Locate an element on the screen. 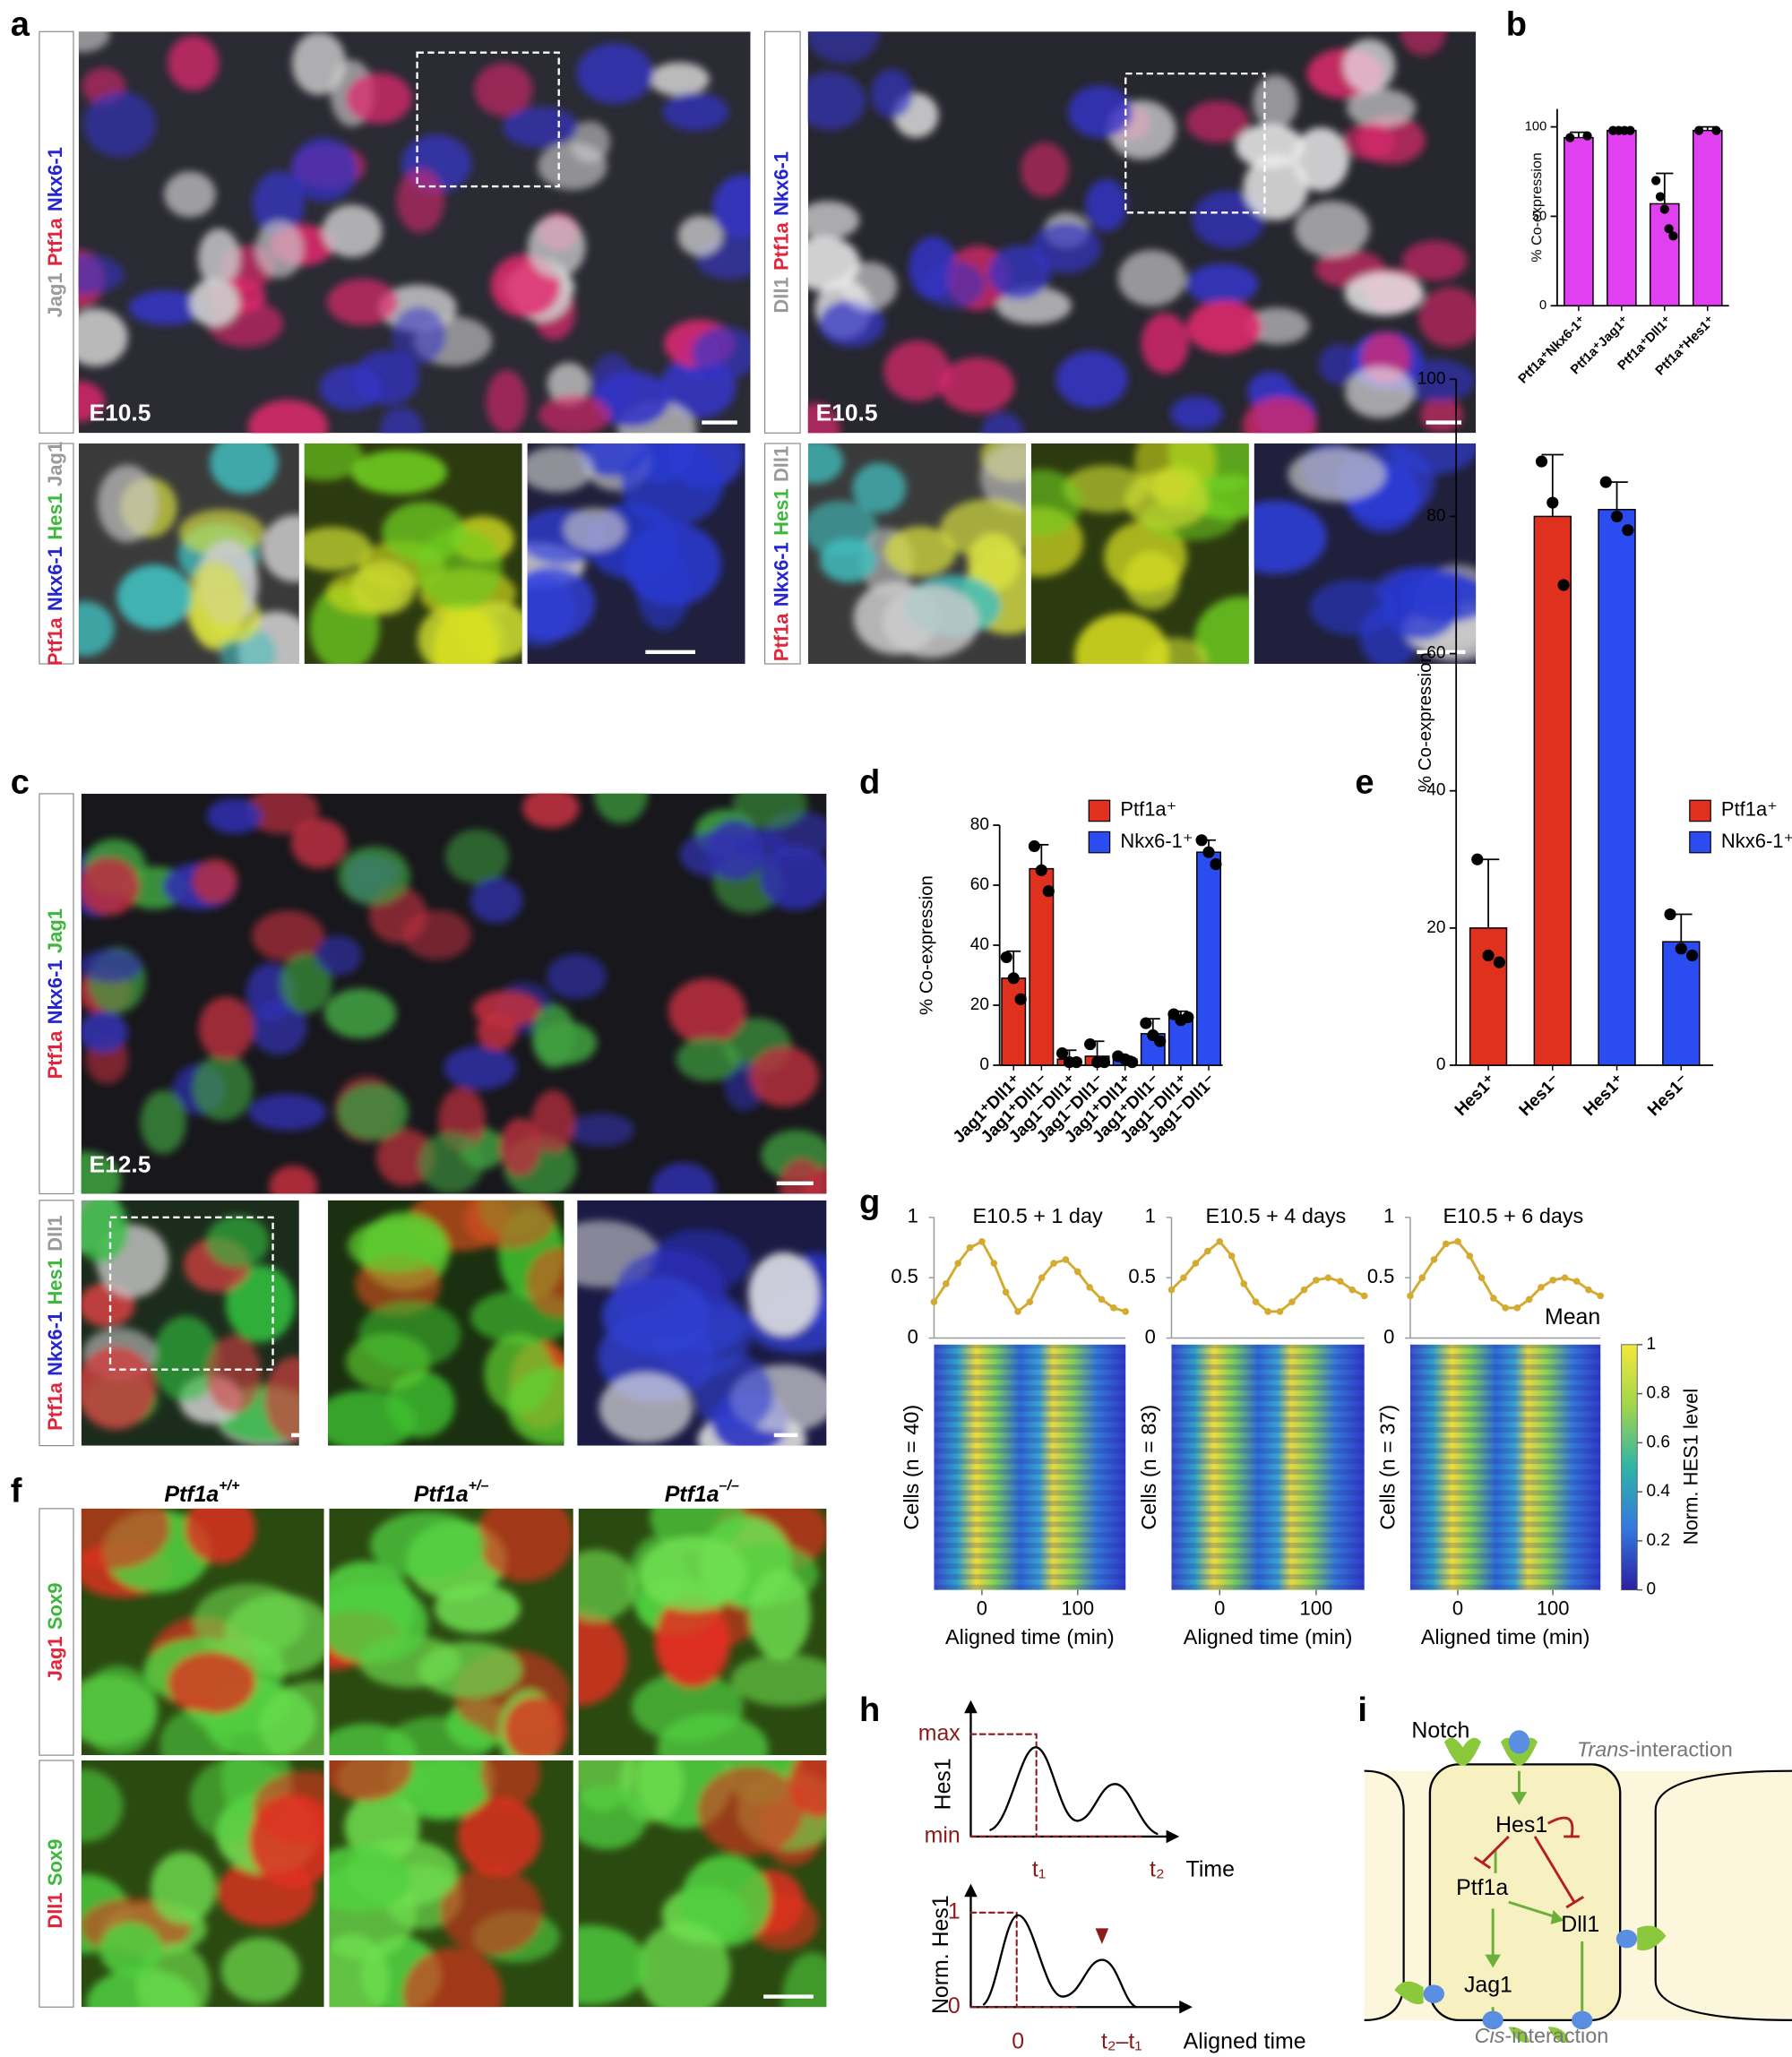  genotype-heading: Ptf1a+/– is located at coordinates (451, 1492).